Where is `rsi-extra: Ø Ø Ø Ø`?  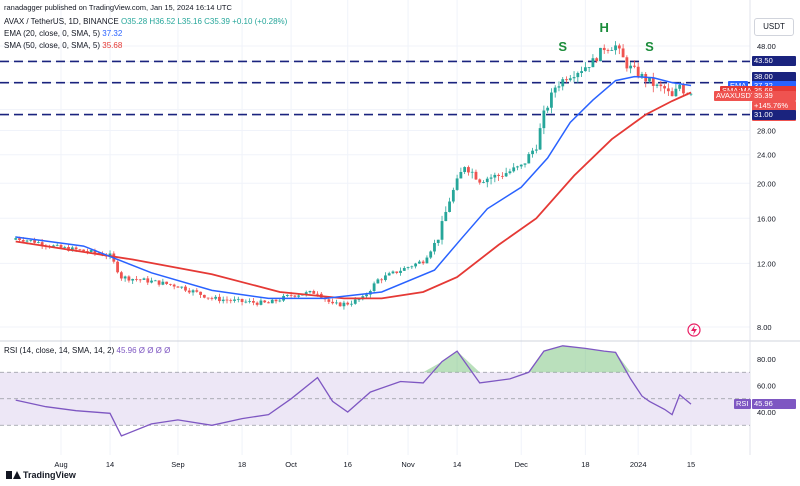 rsi-extra: Ø Ø Ø Ø is located at coordinates (154, 350).